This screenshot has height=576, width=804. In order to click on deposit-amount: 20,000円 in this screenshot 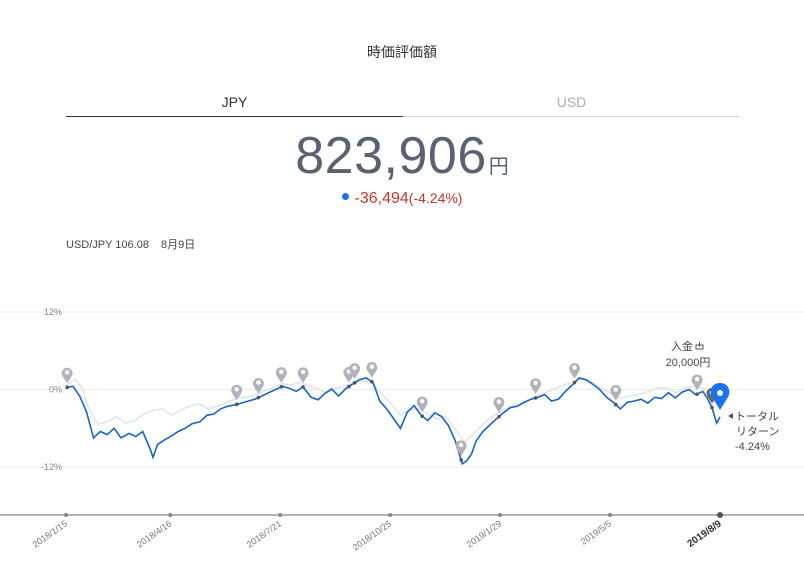, I will do `click(688, 363)`.